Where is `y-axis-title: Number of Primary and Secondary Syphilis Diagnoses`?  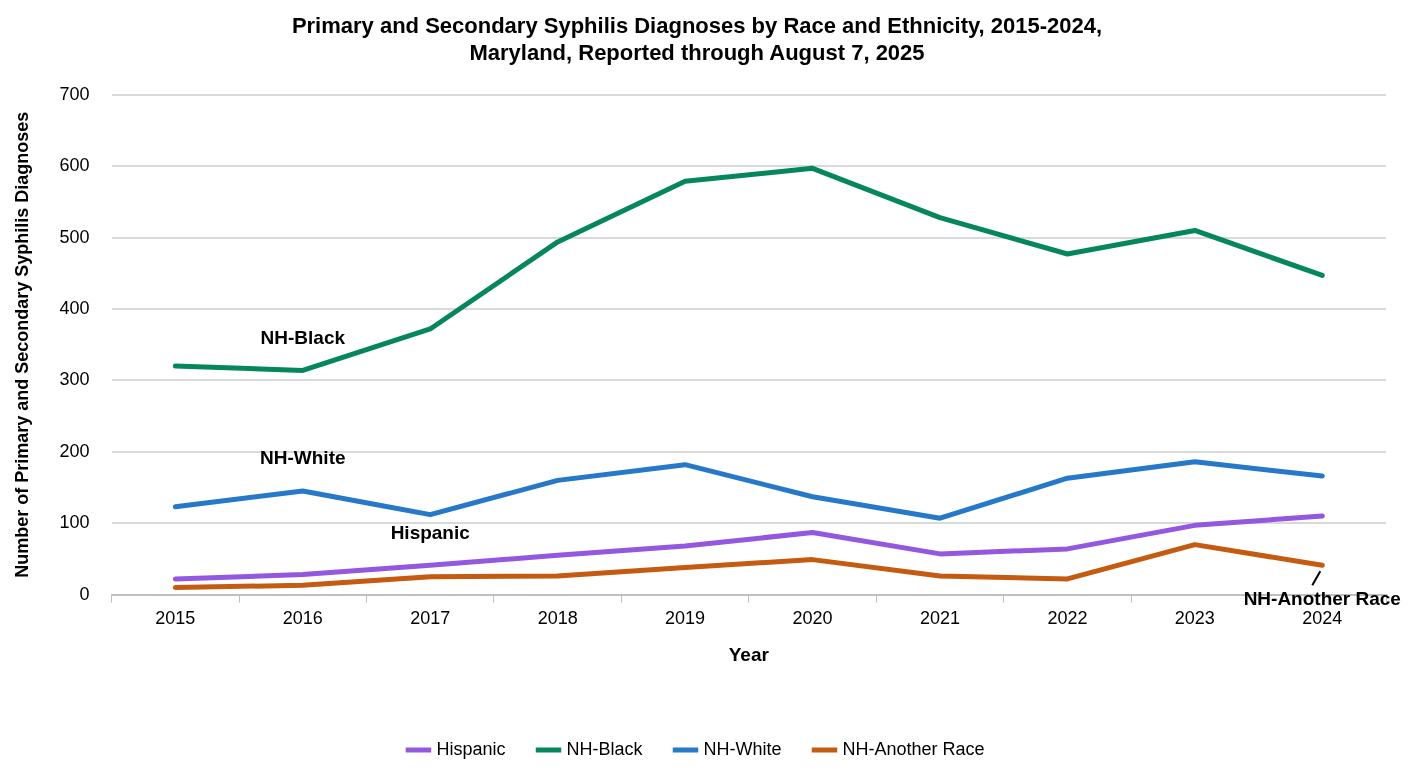 y-axis-title: Number of Primary and Secondary Syphilis Diagnoses is located at coordinates (21, 344).